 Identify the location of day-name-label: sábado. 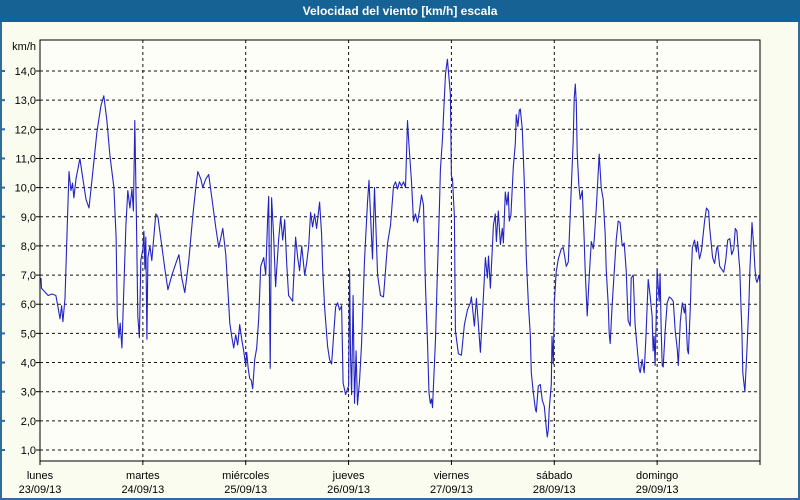
(554, 476).